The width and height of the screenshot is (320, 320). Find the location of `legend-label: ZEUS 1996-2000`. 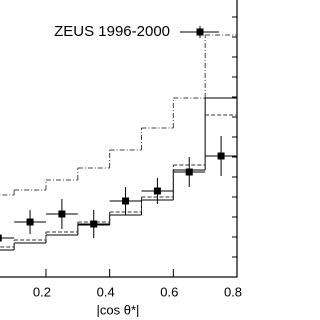

legend-label: ZEUS 1996-2000 is located at coordinates (112, 31).